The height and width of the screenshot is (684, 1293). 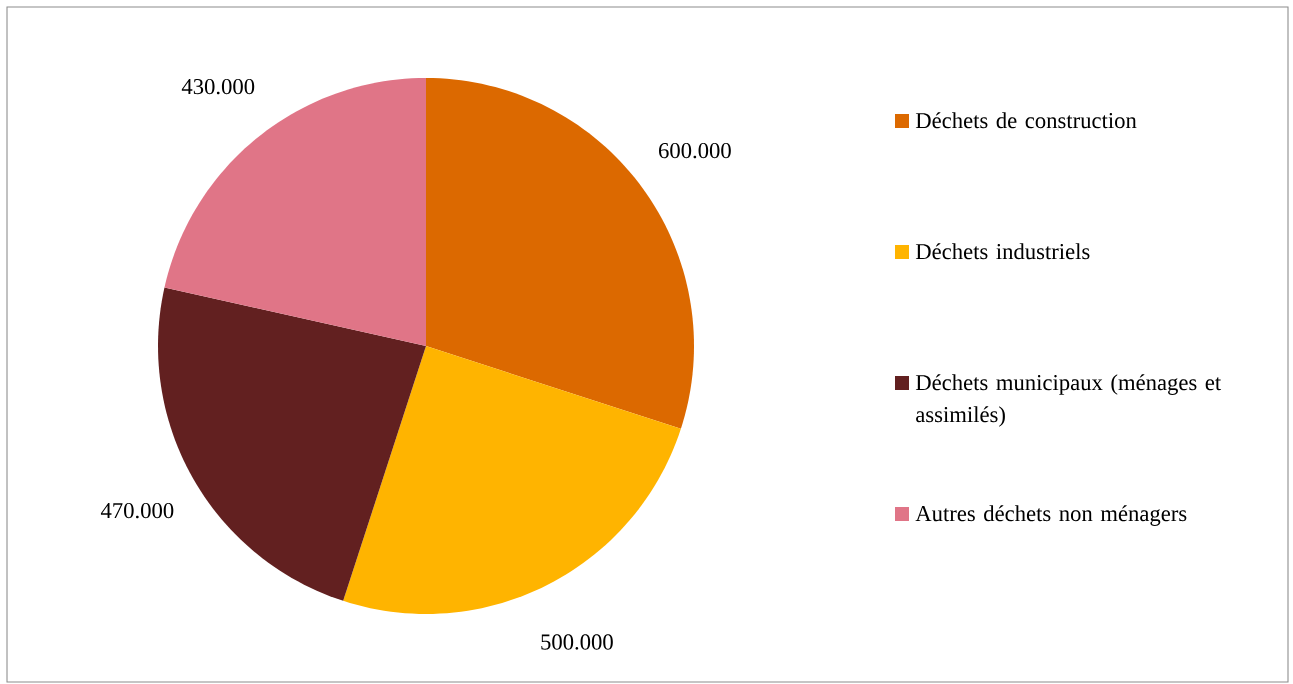 What do you see at coordinates (137, 510) in the screenshot?
I see `data-label: 470.000` at bounding box center [137, 510].